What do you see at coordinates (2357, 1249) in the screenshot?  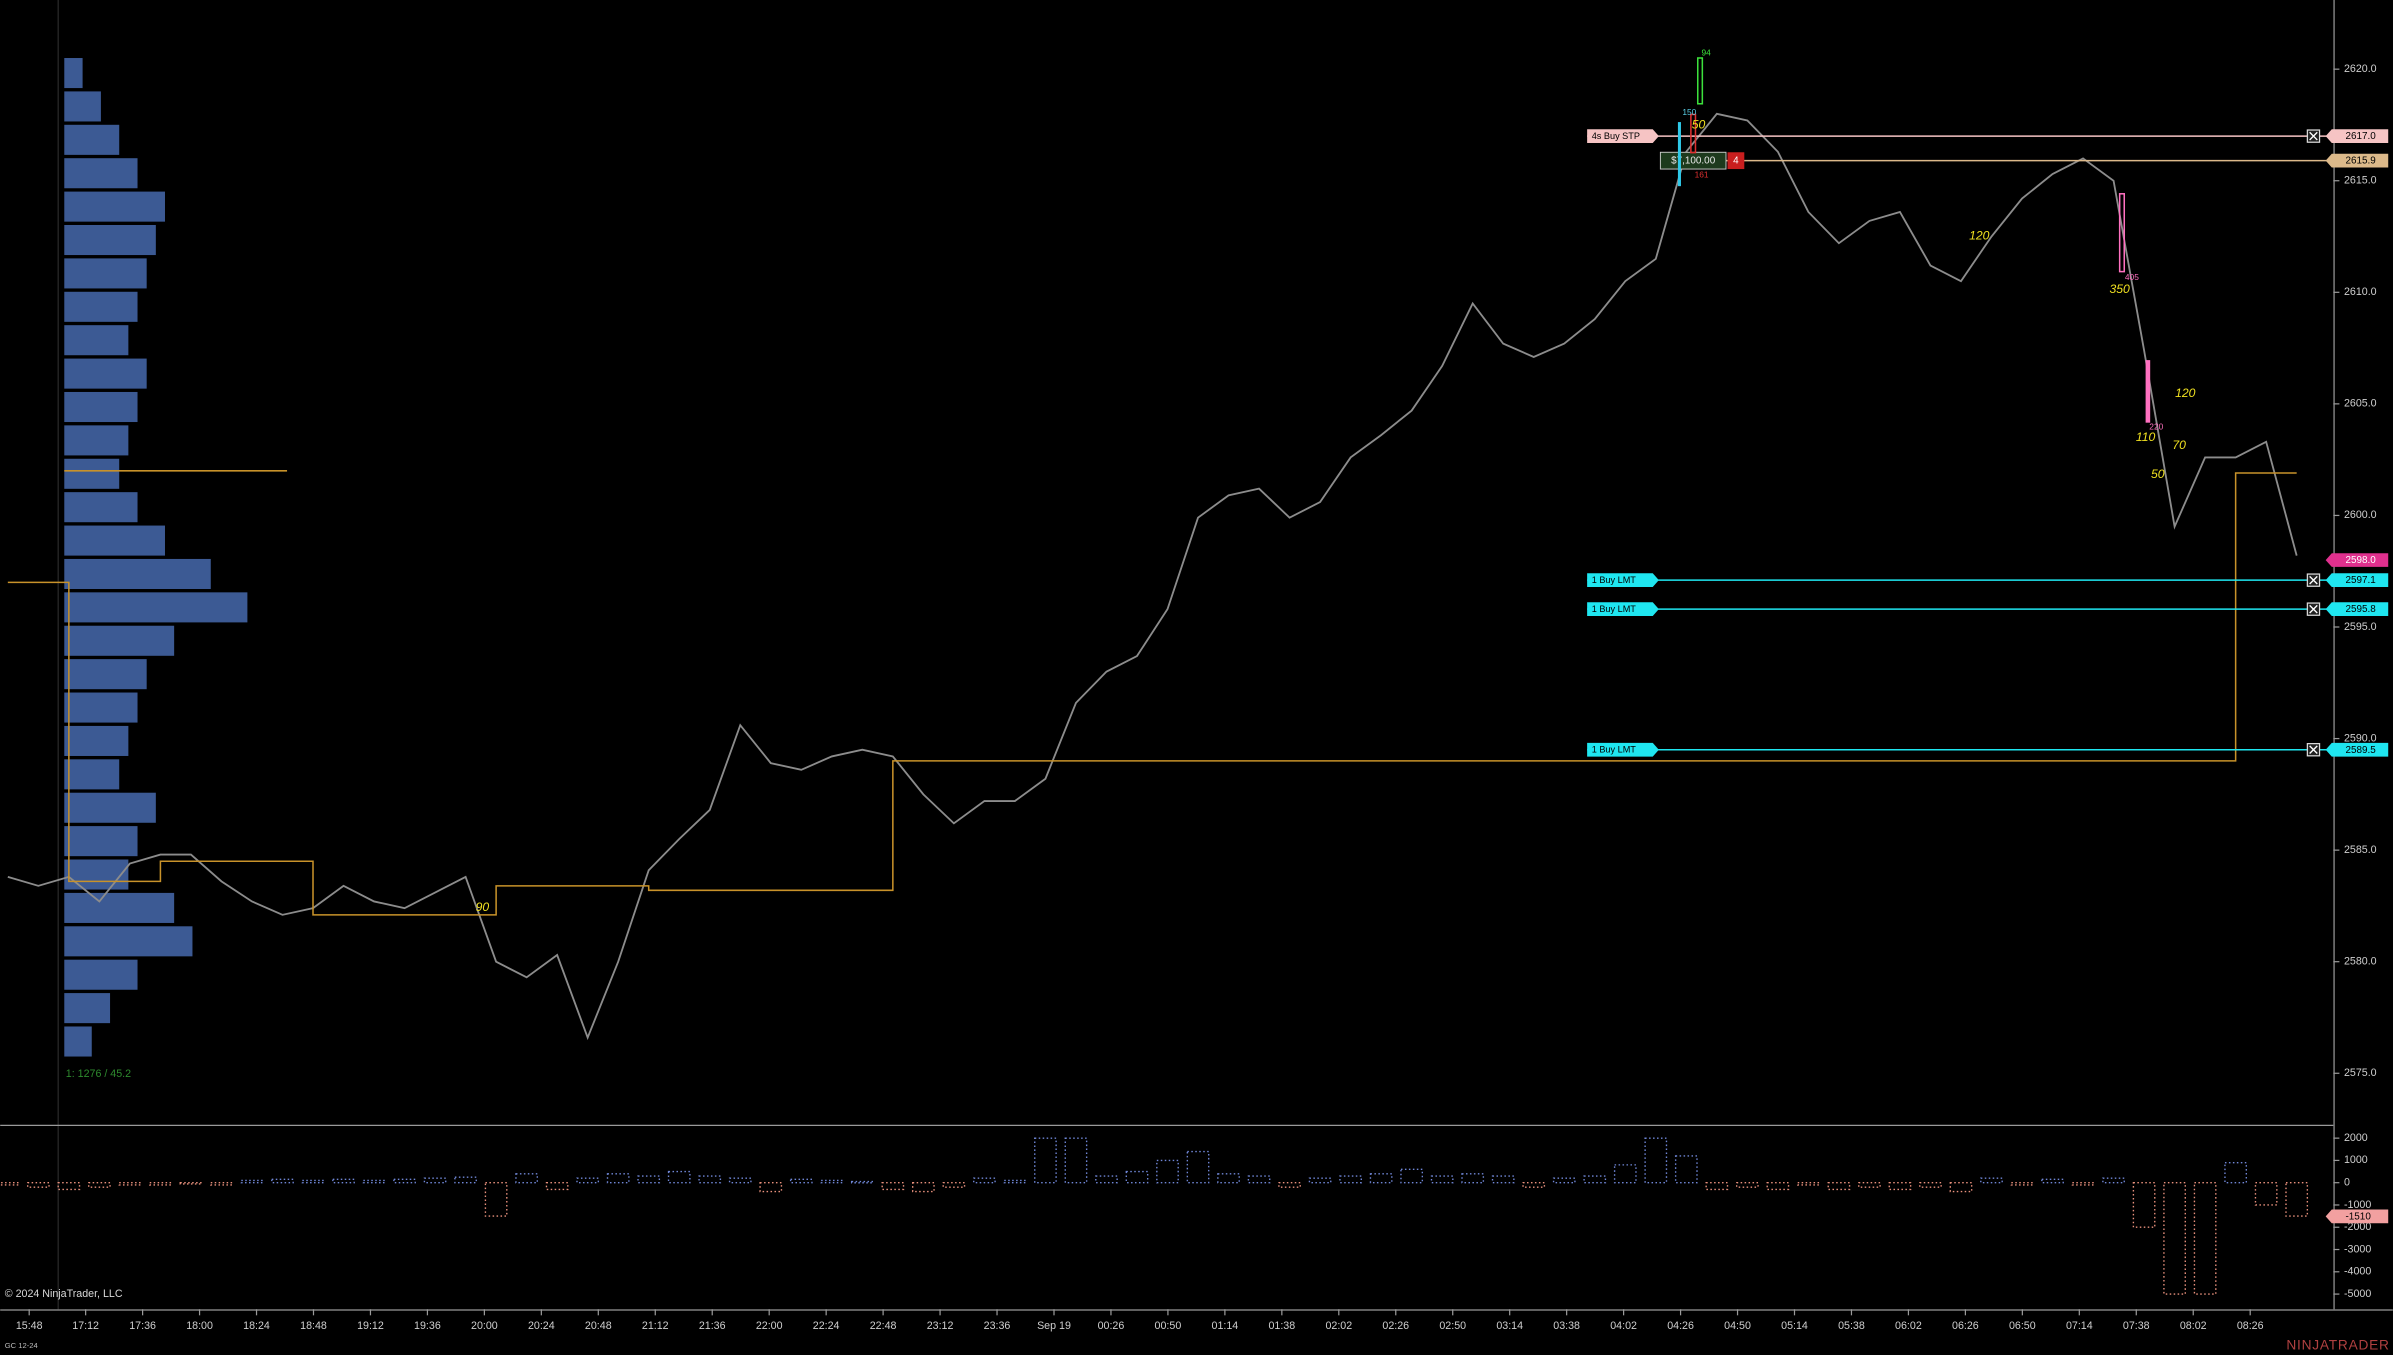 I see `y-tick-label: -3000` at bounding box center [2357, 1249].